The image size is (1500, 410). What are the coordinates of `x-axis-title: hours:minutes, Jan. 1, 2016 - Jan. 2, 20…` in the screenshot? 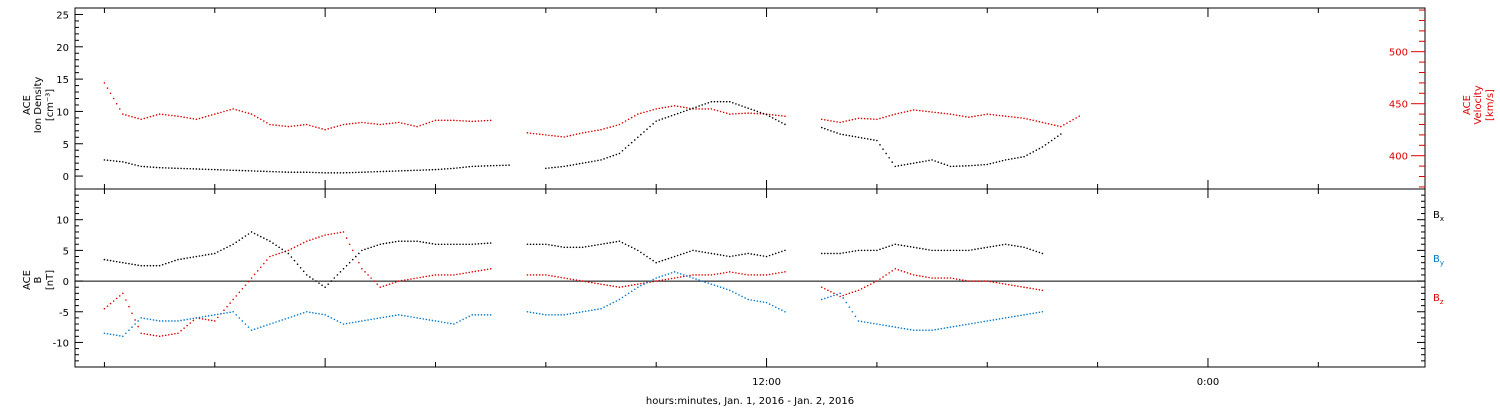 It's located at (750, 401).